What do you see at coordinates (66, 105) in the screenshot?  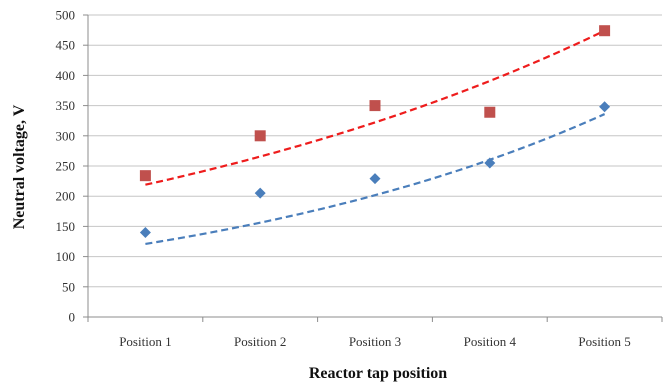 I see `y-tick-label: 350` at bounding box center [66, 105].